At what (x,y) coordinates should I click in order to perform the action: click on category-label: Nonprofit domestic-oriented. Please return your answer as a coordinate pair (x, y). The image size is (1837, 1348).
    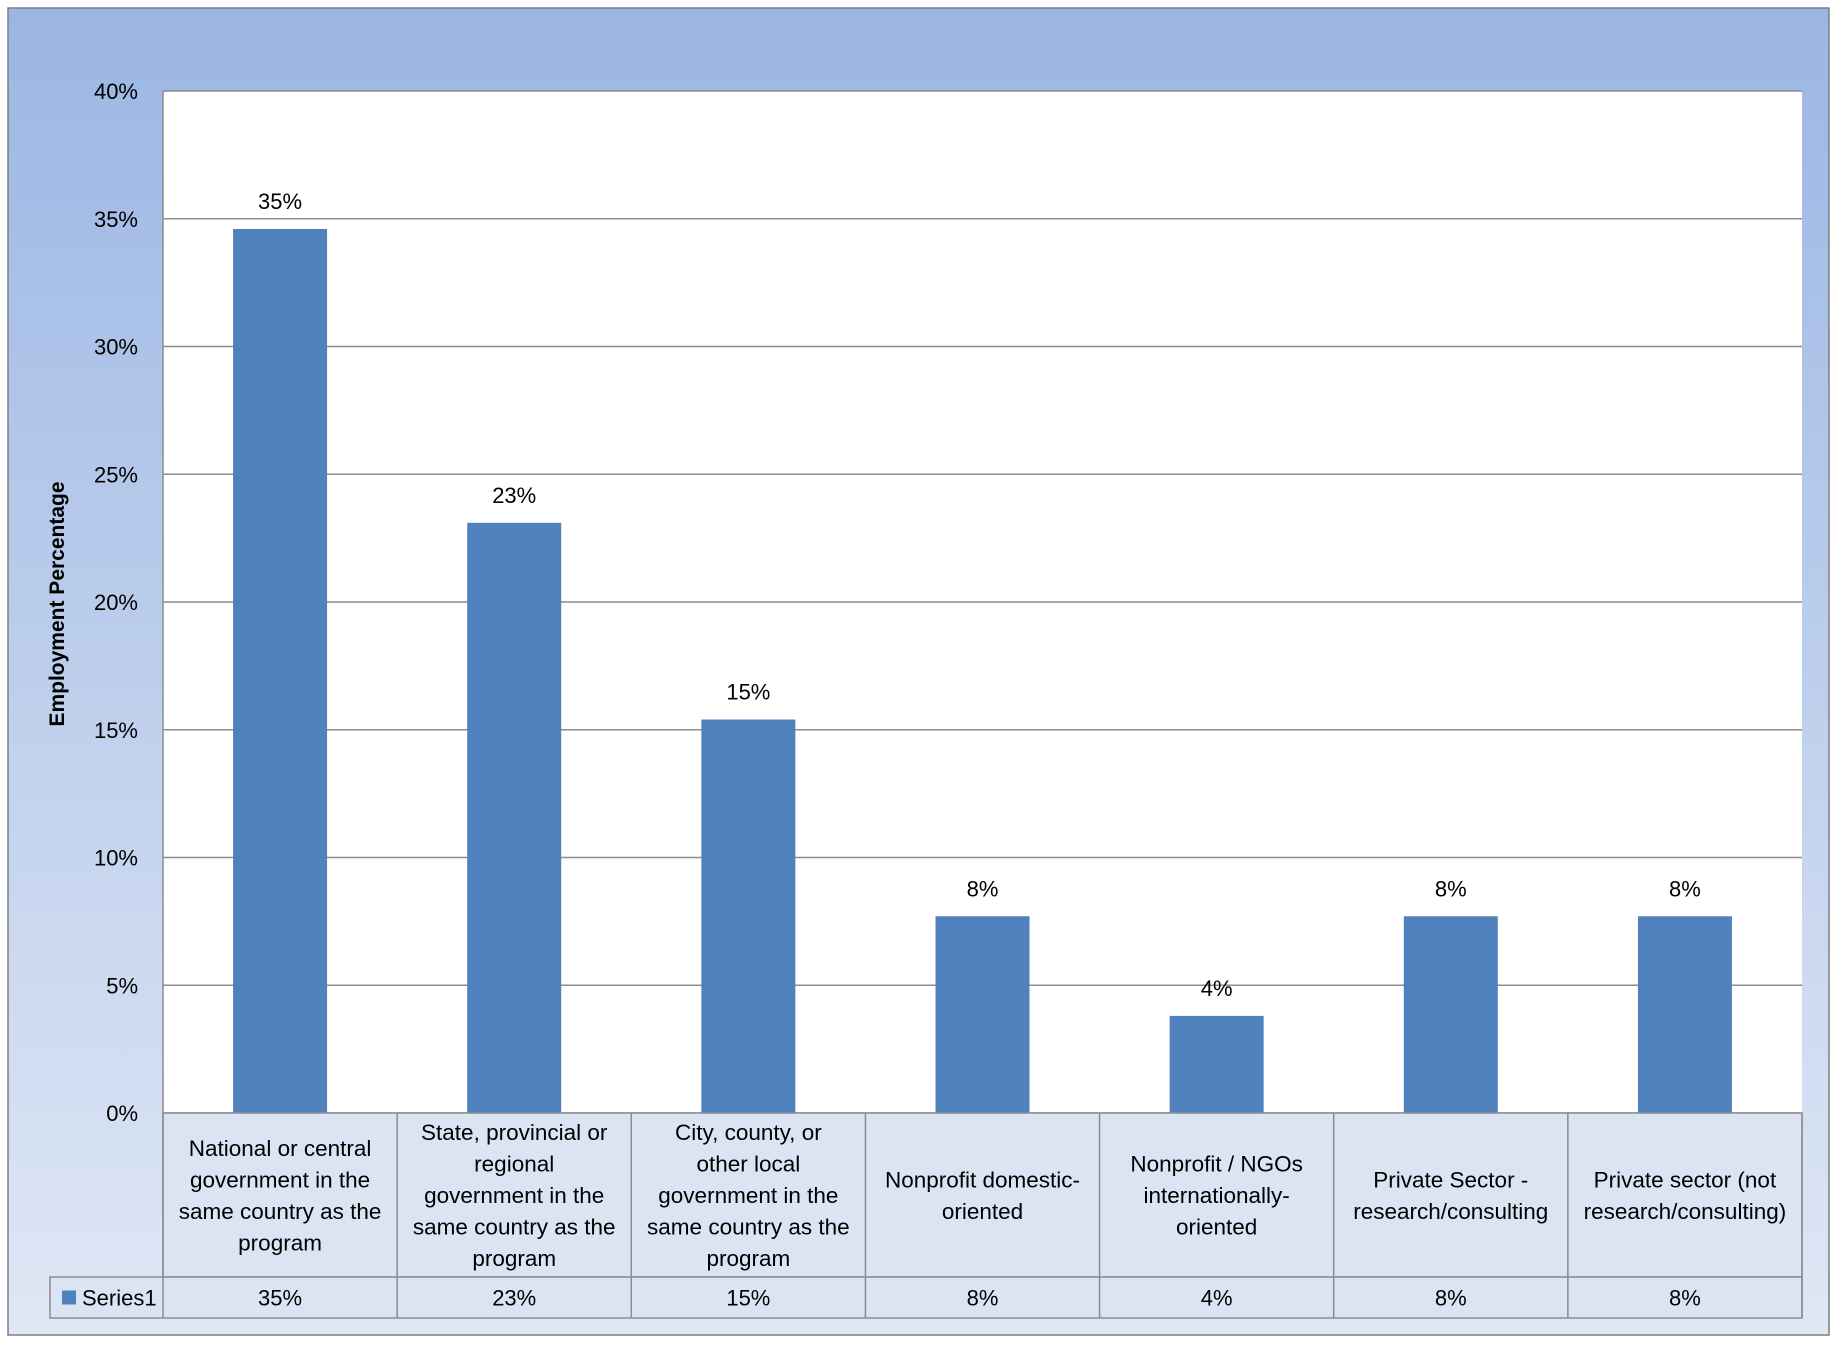
    Looking at the image, I should click on (982, 1195).